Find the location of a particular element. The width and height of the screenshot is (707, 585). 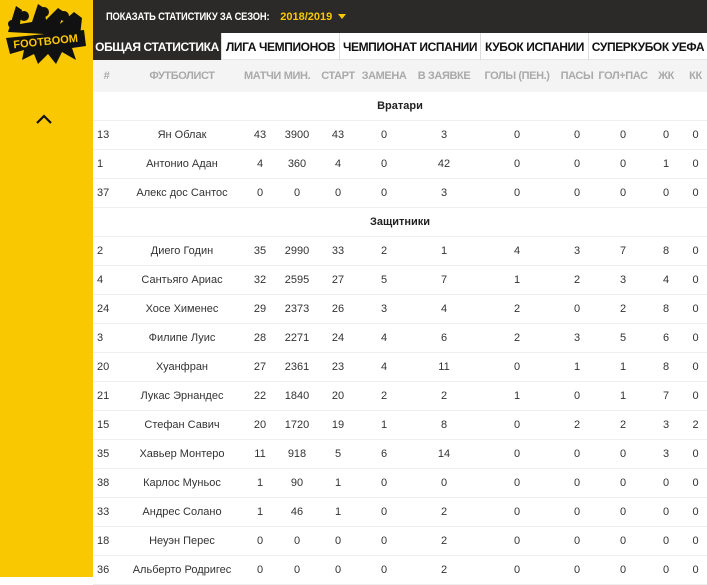

tab-champions-league: ЛИГА ЧЕМПИОНОВ is located at coordinates (281, 46).